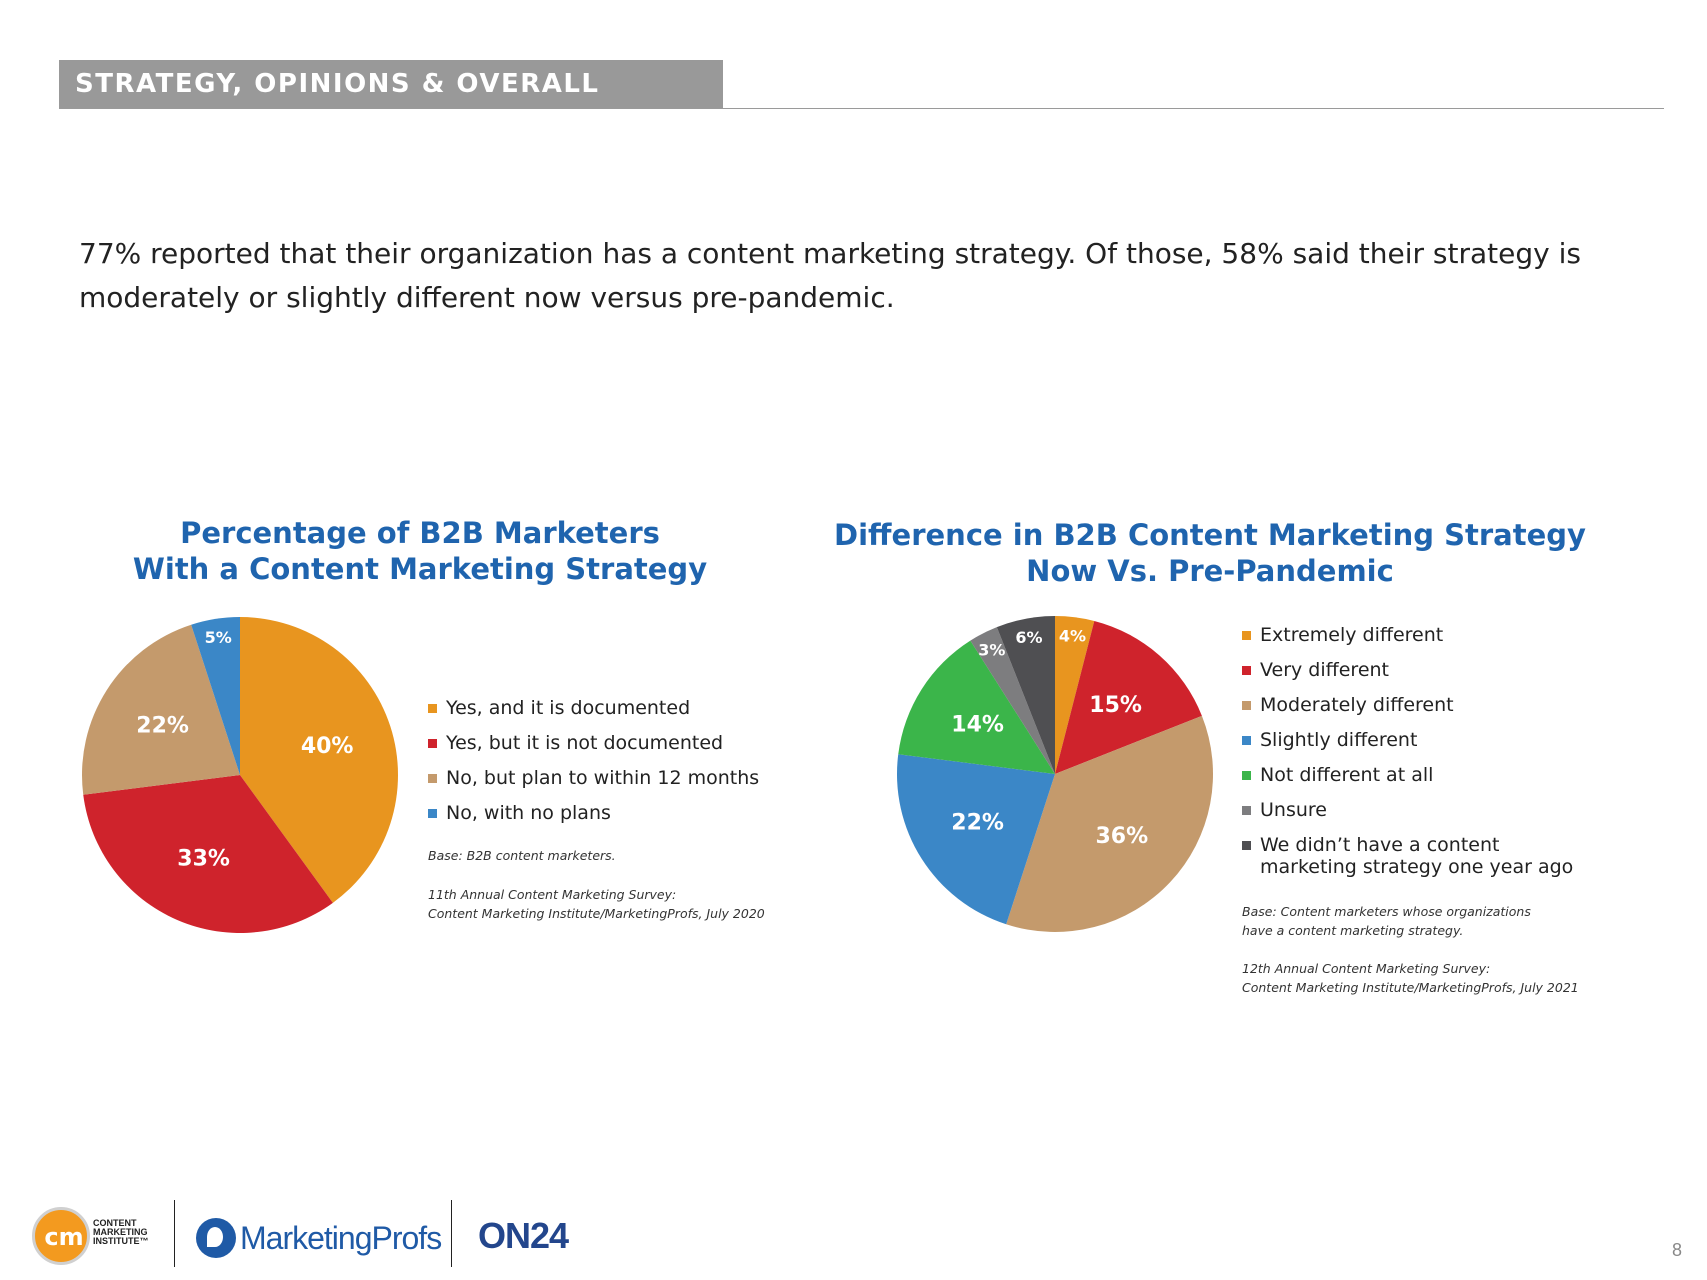  What do you see at coordinates (1380, 845) in the screenshot?
I see `legend-label: We didn’t have a content` at bounding box center [1380, 845].